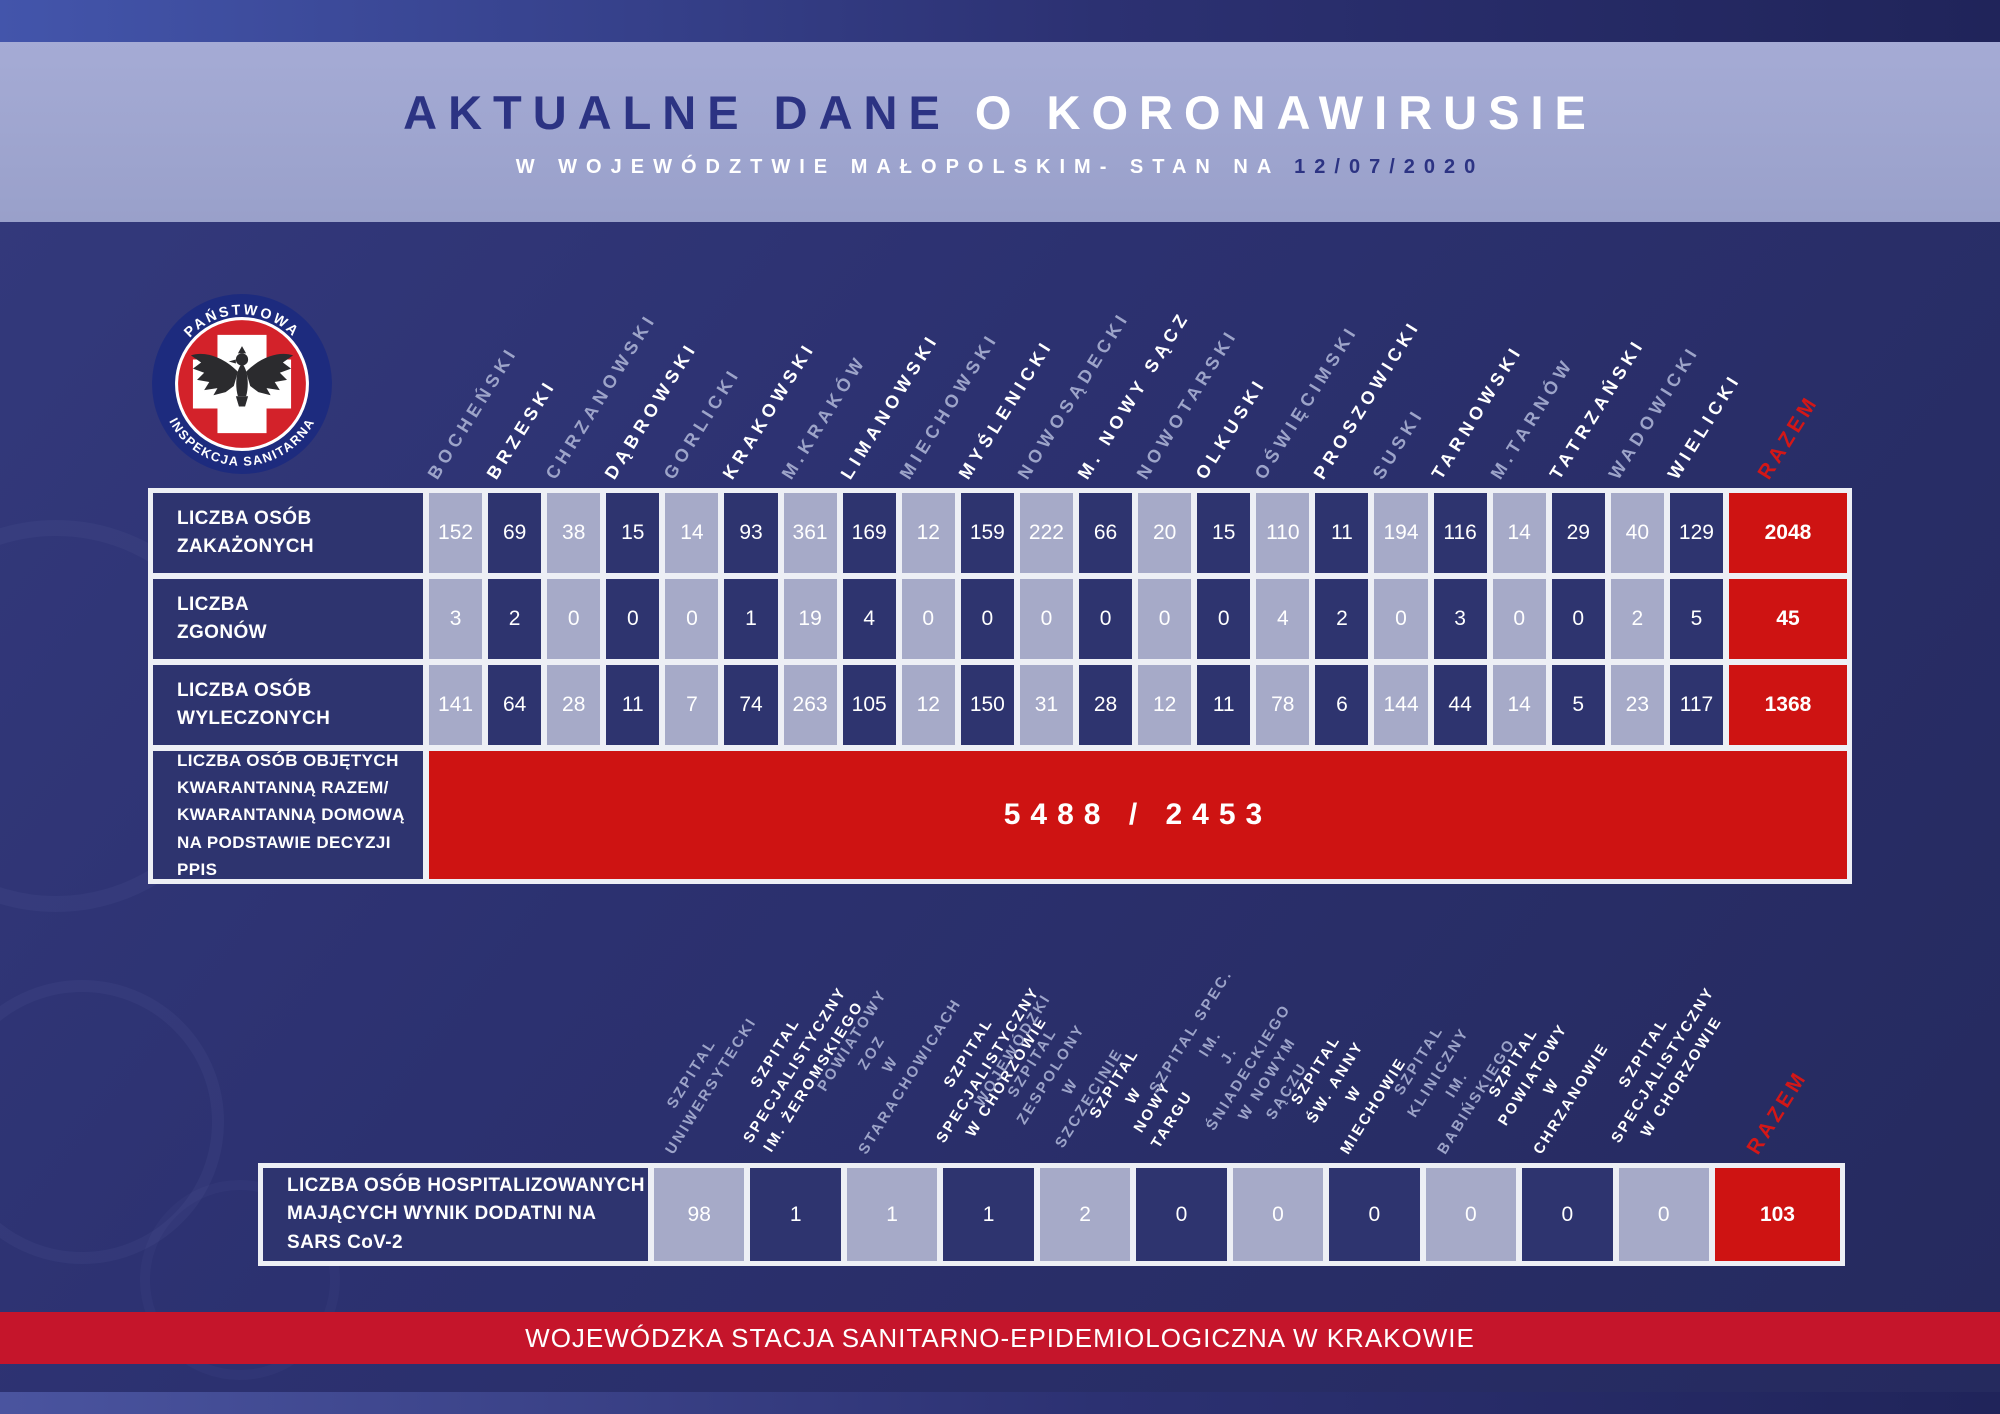 This screenshot has height=1414, width=2000. What do you see at coordinates (1777, 1214) in the screenshot?
I see `razem-cell: 103` at bounding box center [1777, 1214].